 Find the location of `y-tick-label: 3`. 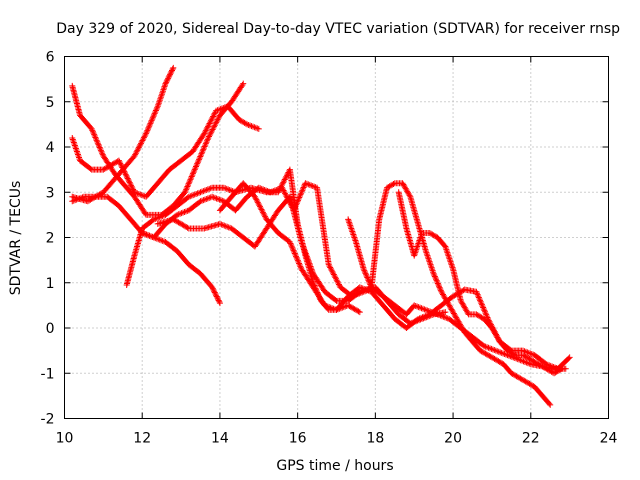

y-tick-label: 3 is located at coordinates (50, 193).